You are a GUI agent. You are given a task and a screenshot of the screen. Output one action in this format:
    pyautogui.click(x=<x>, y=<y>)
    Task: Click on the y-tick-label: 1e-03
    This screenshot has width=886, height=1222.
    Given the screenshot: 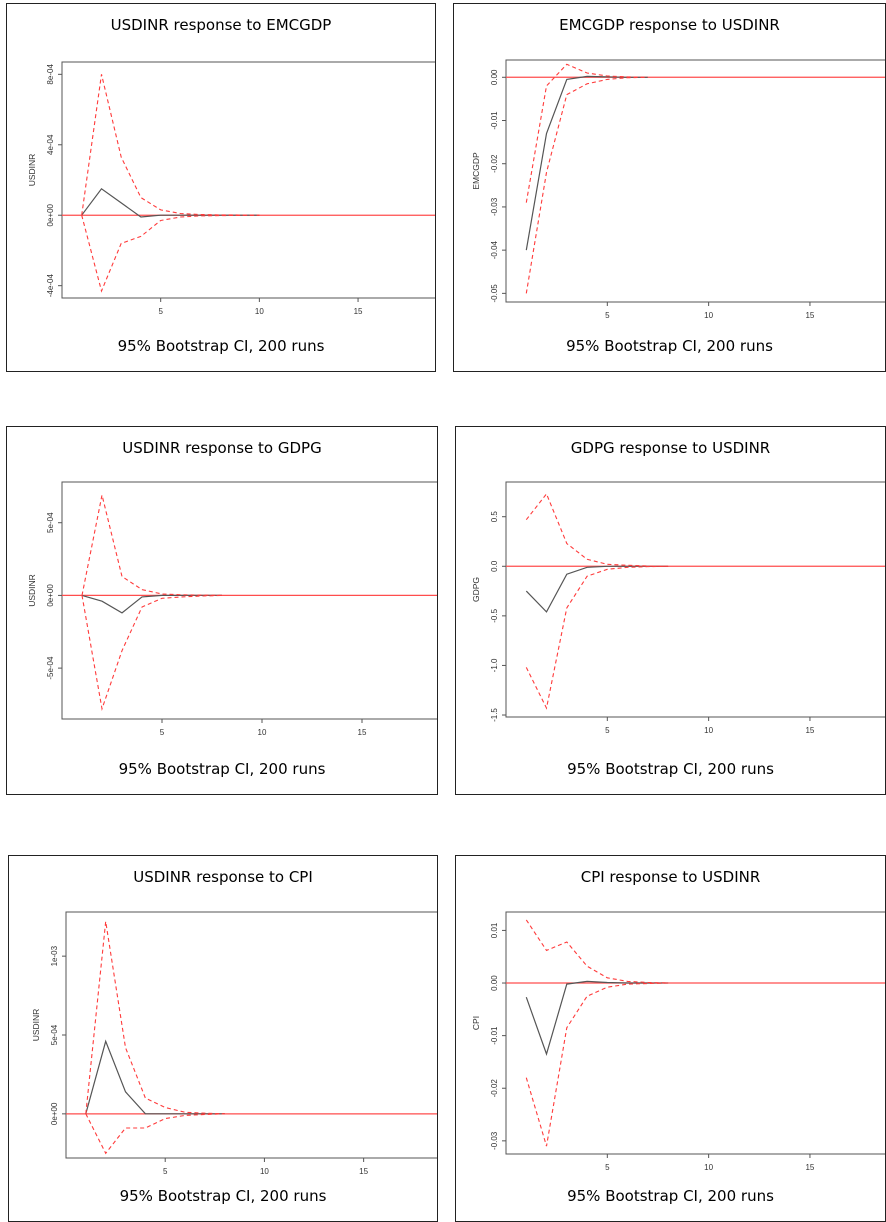 What is the action you would take?
    pyautogui.click(x=54, y=955)
    